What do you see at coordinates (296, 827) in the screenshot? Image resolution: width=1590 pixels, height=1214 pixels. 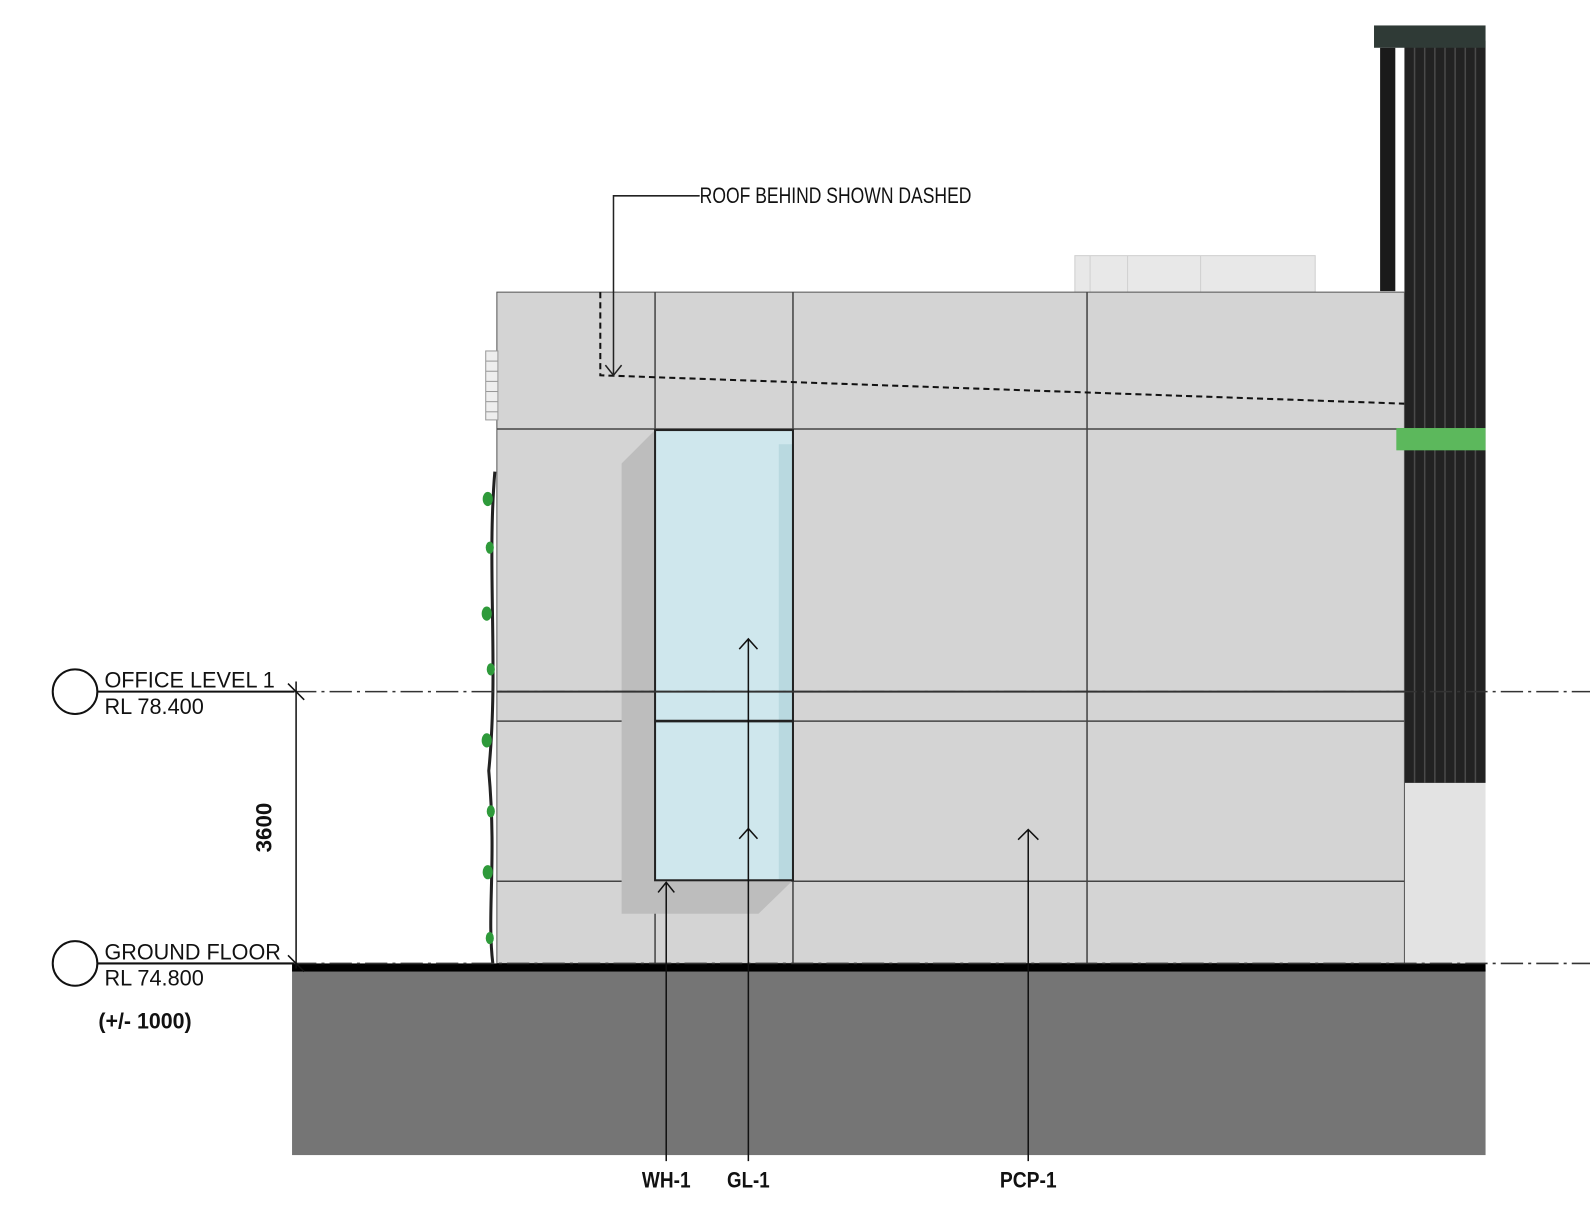 I see `dimension-line` at bounding box center [296, 827].